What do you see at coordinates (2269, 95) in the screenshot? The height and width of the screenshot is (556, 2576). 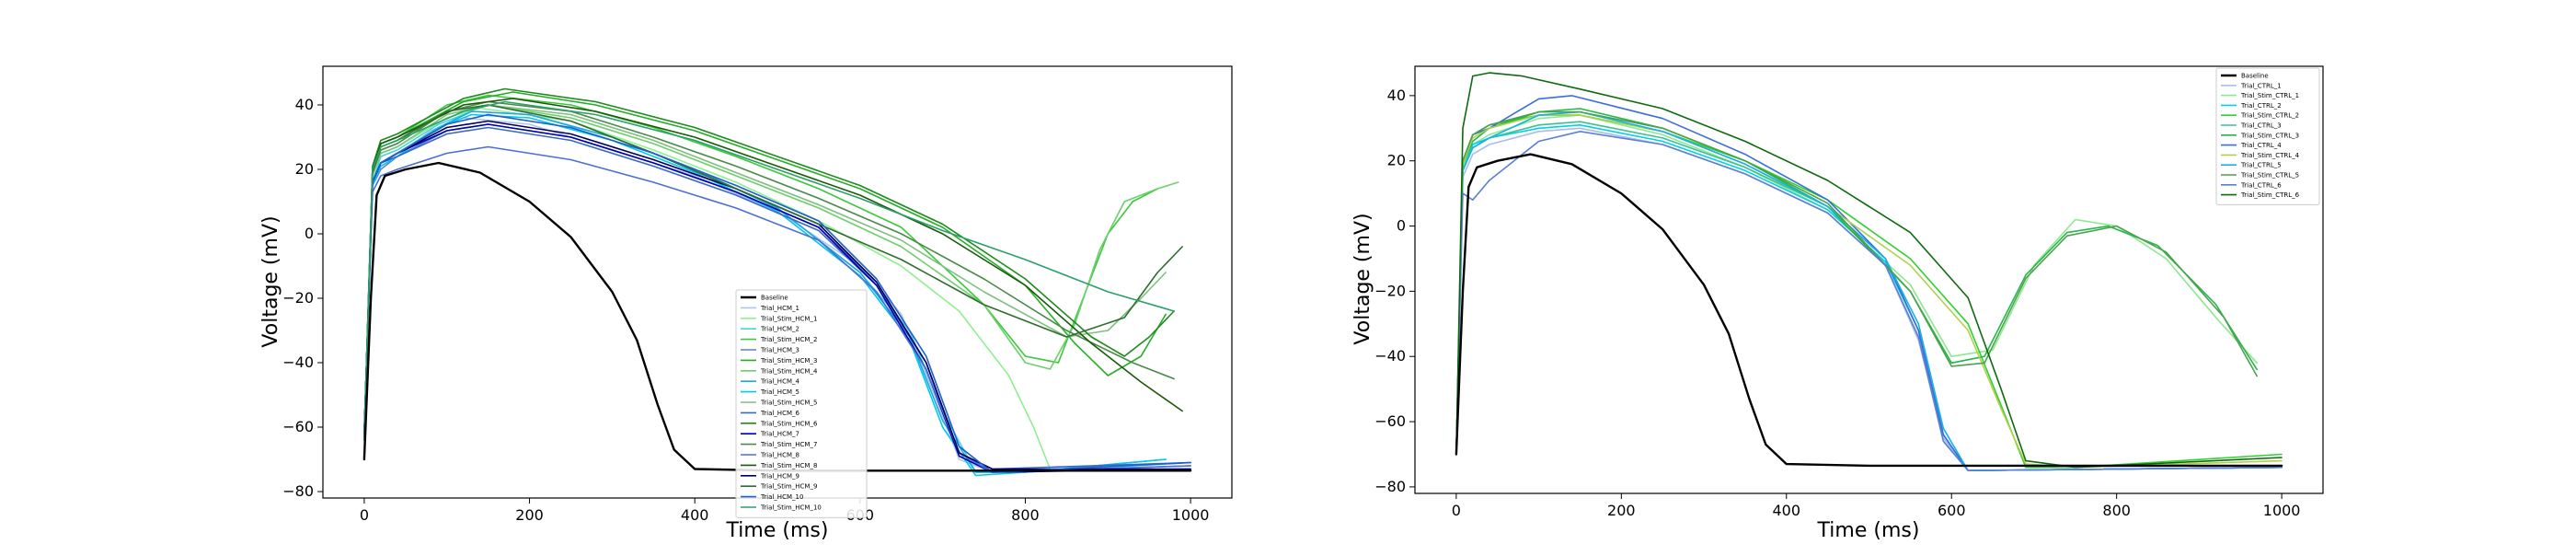 I see `legend-label: Trial_Stim_CTRL_1` at bounding box center [2269, 95].